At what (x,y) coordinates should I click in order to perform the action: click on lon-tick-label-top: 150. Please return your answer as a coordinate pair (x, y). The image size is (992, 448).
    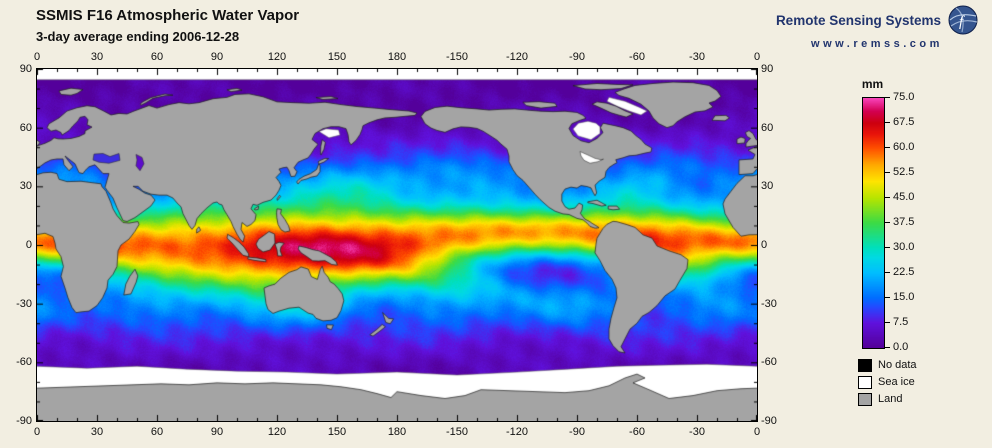
    Looking at the image, I should click on (337, 57).